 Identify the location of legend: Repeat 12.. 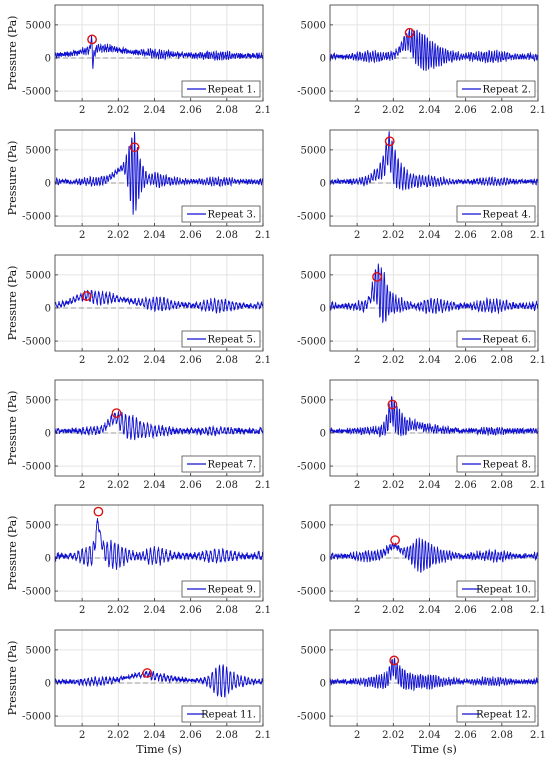
(496, 714).